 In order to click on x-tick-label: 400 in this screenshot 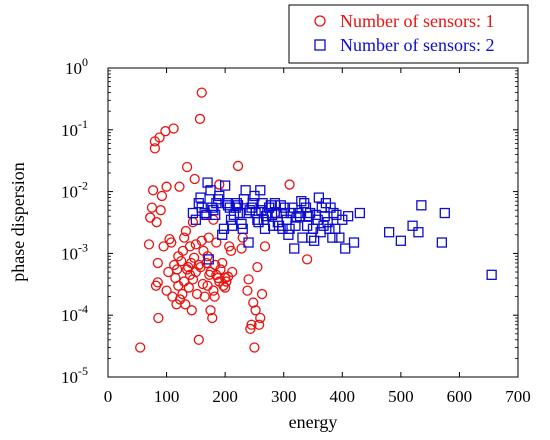, I will do `click(343, 396)`.